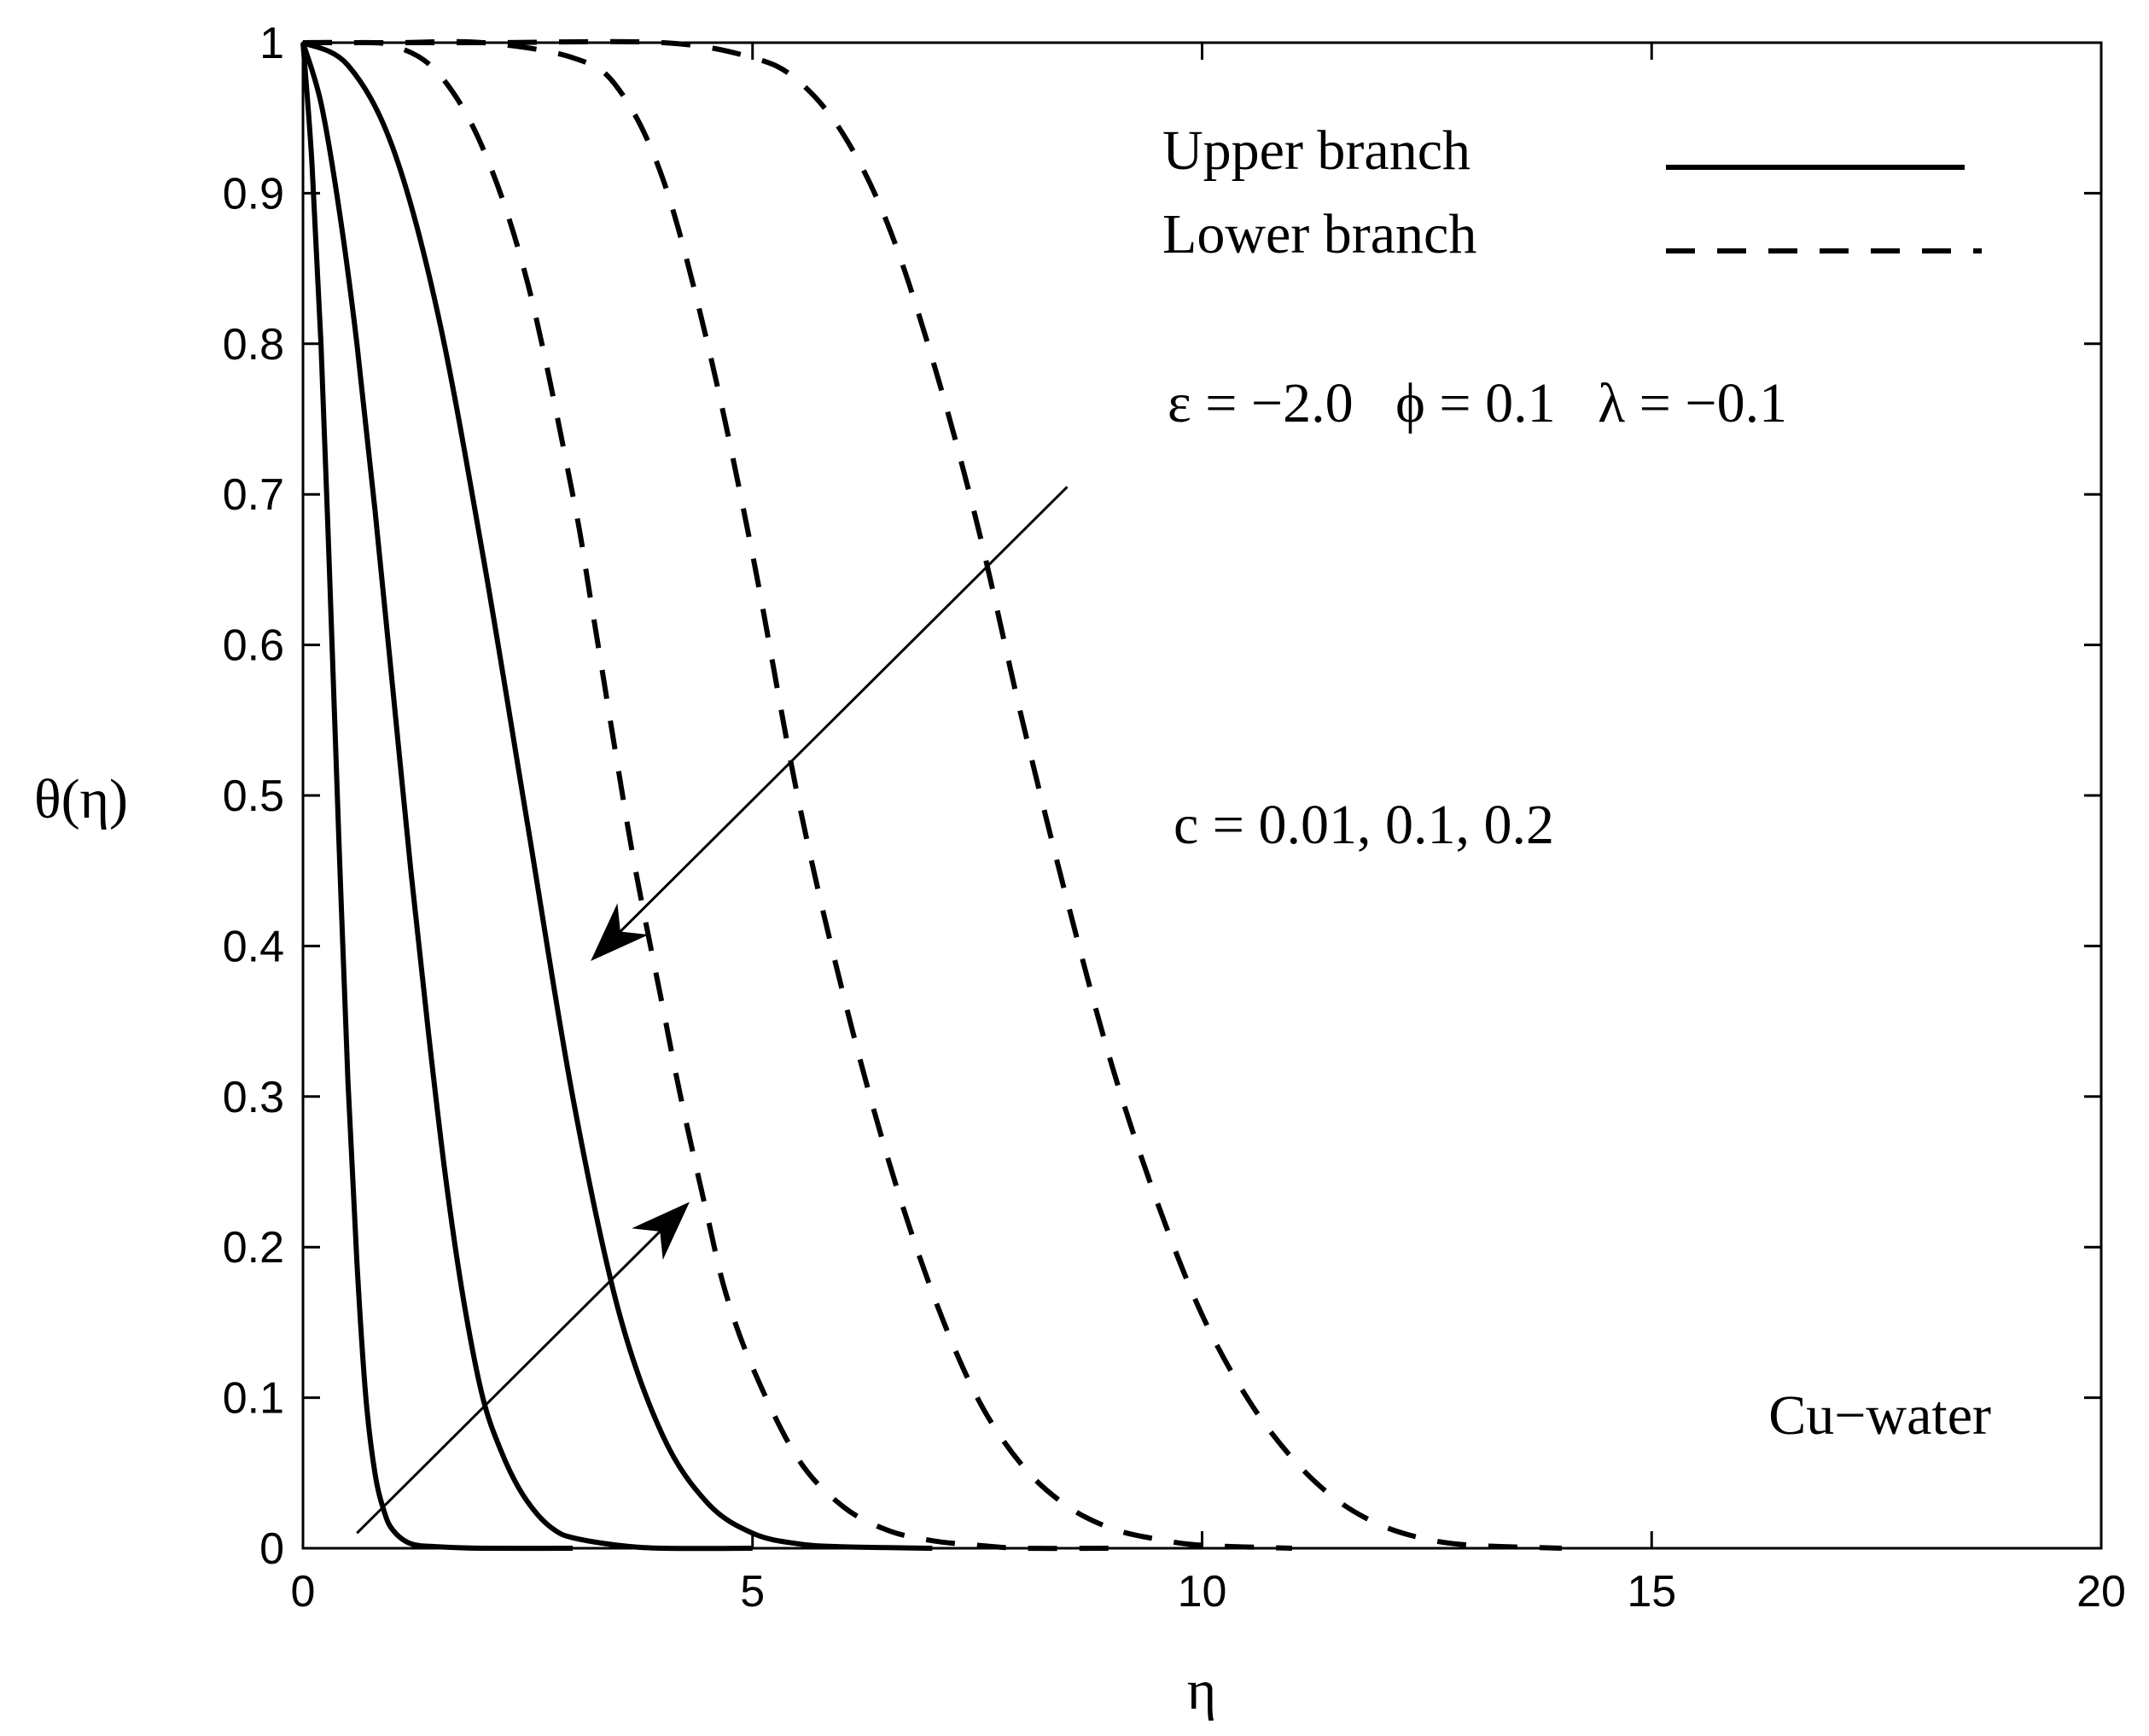 This screenshot has height=1736, width=2149. Describe the element at coordinates (1316, 150) in the screenshot. I see `legend-label-upper: Upper branch` at that location.